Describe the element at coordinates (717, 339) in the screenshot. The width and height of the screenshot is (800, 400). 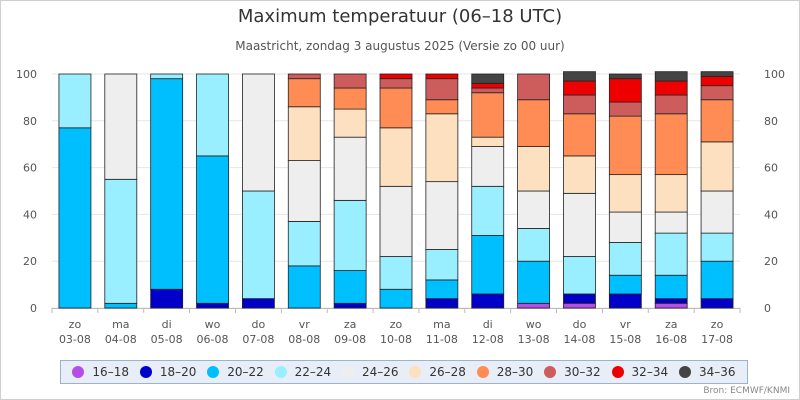
I see `x-tick-label-date: 17-08` at that location.